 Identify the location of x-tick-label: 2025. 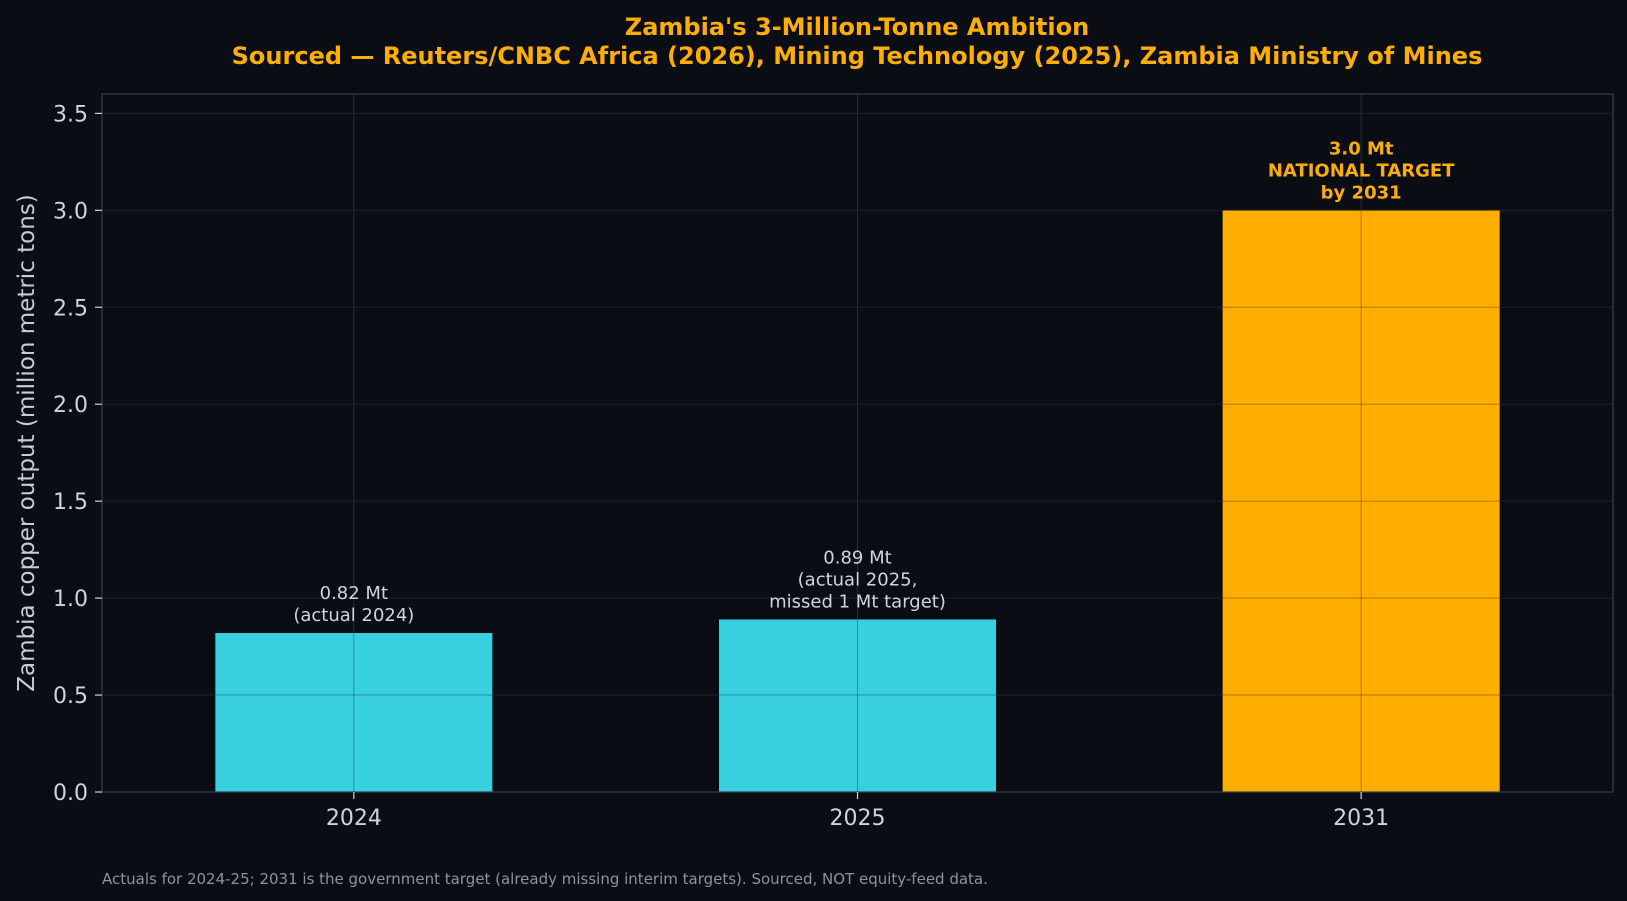
(858, 818).